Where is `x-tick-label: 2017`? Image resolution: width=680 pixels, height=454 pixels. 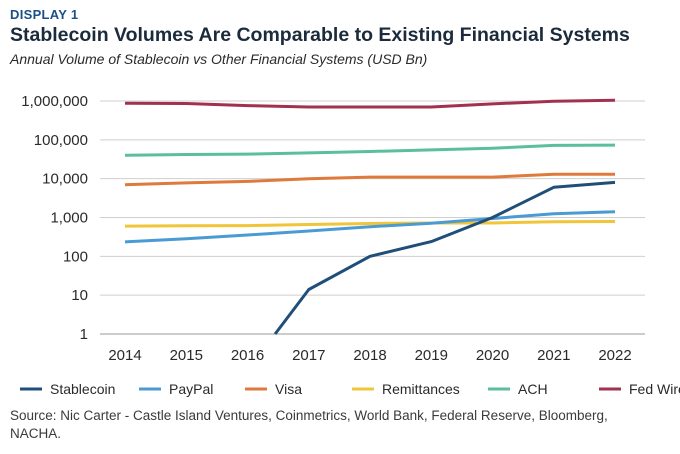 x-tick-label: 2017 is located at coordinates (308, 355).